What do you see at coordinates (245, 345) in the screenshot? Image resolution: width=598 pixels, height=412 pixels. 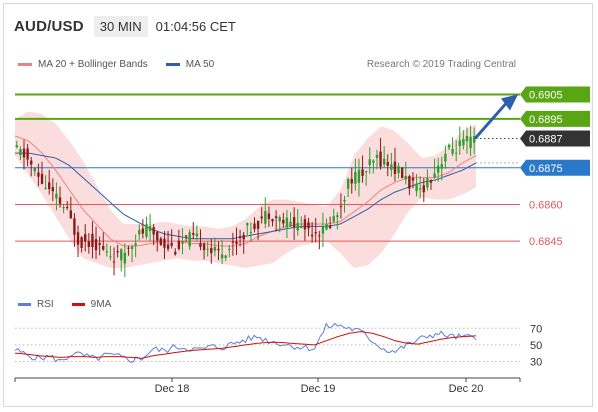 I see `rsi-ma-line` at bounding box center [245, 345].